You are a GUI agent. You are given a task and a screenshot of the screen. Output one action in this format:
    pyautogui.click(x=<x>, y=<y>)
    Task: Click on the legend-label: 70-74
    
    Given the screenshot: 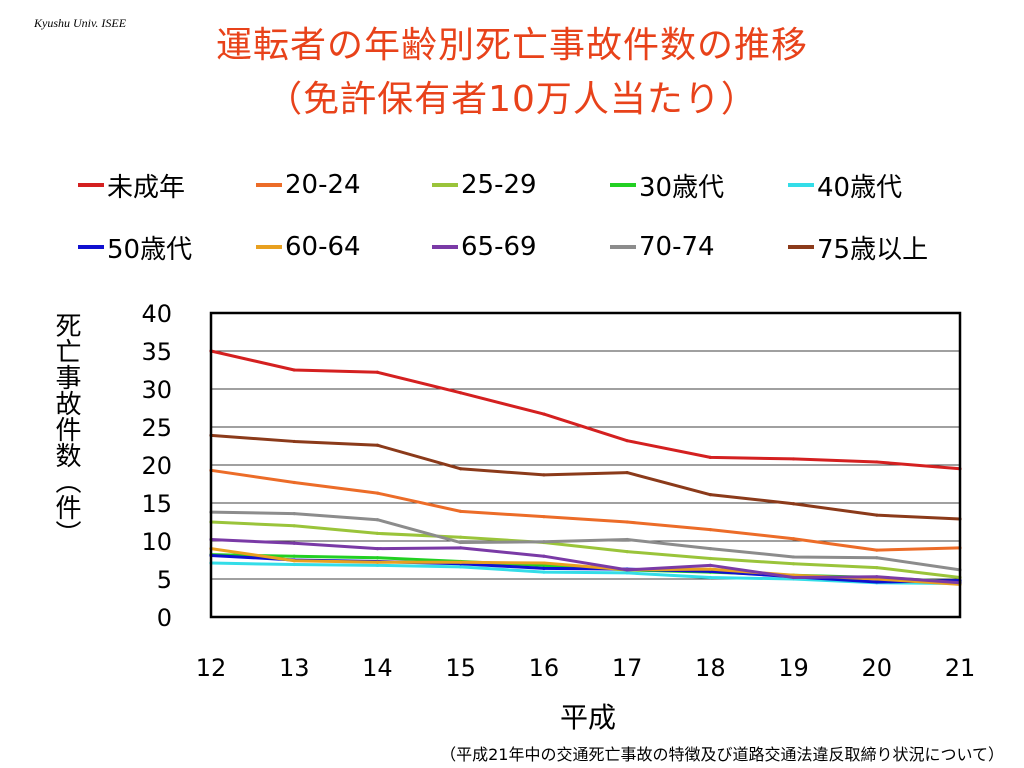 What is the action you would take?
    pyautogui.click(x=677, y=247)
    